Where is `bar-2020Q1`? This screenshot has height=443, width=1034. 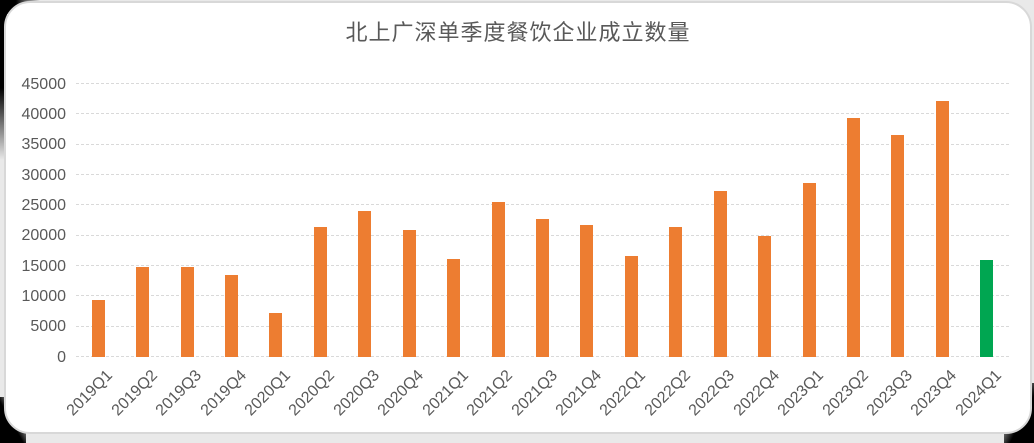
bar-2020Q1 is located at coordinates (276, 335).